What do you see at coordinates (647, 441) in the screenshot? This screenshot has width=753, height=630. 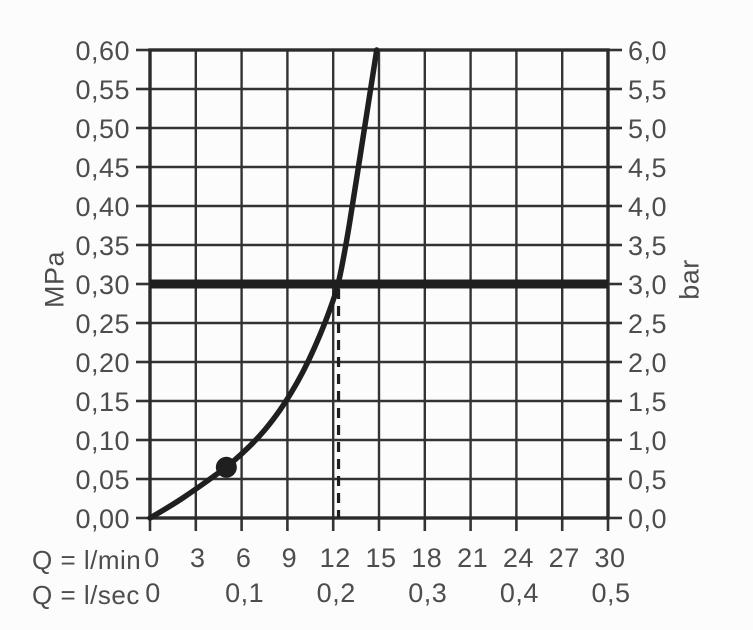 I see `y-tick-label-bar: 1,0` at bounding box center [647, 441].